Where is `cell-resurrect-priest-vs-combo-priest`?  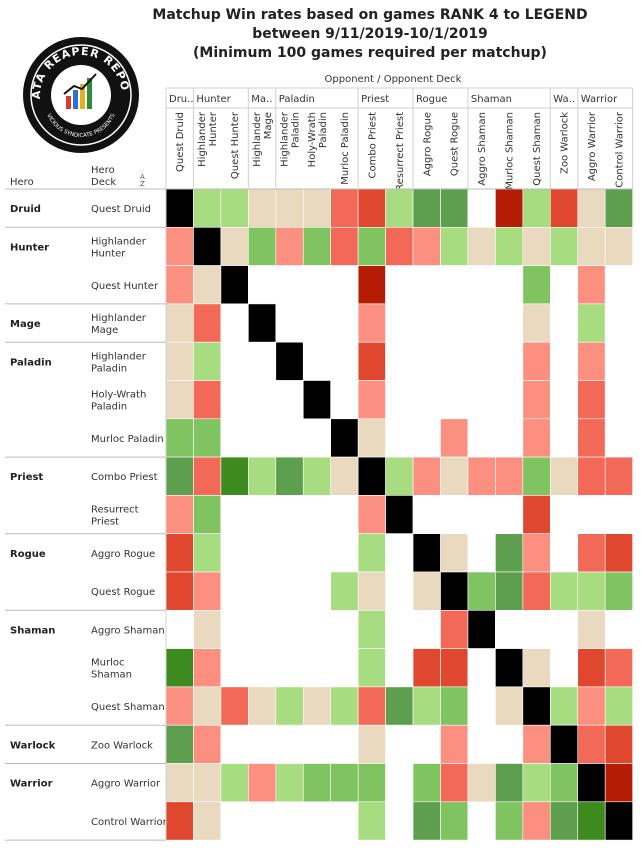
cell-resurrect-priest-vs-combo-priest is located at coordinates (371, 514).